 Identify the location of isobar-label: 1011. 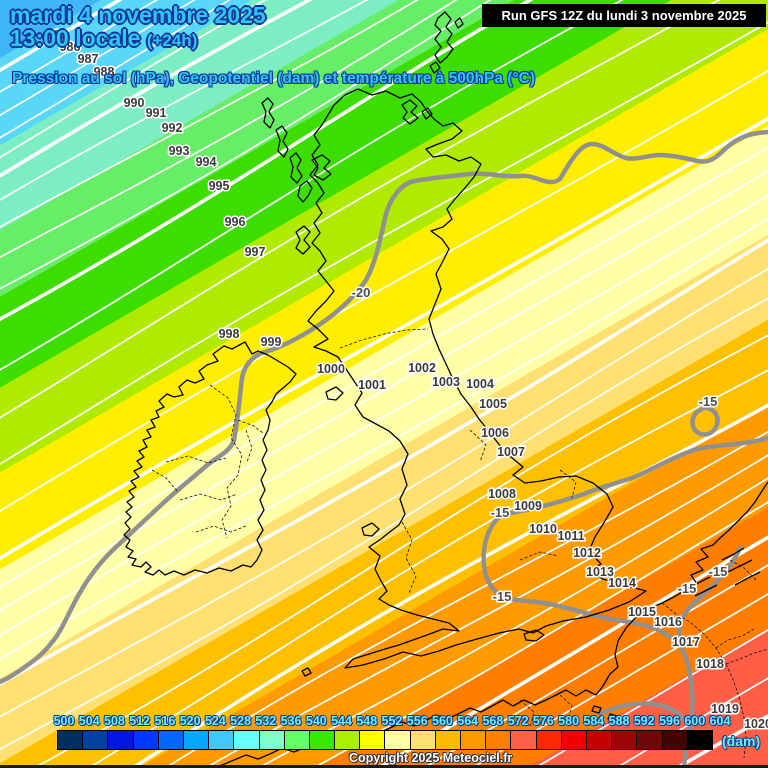
(570, 536).